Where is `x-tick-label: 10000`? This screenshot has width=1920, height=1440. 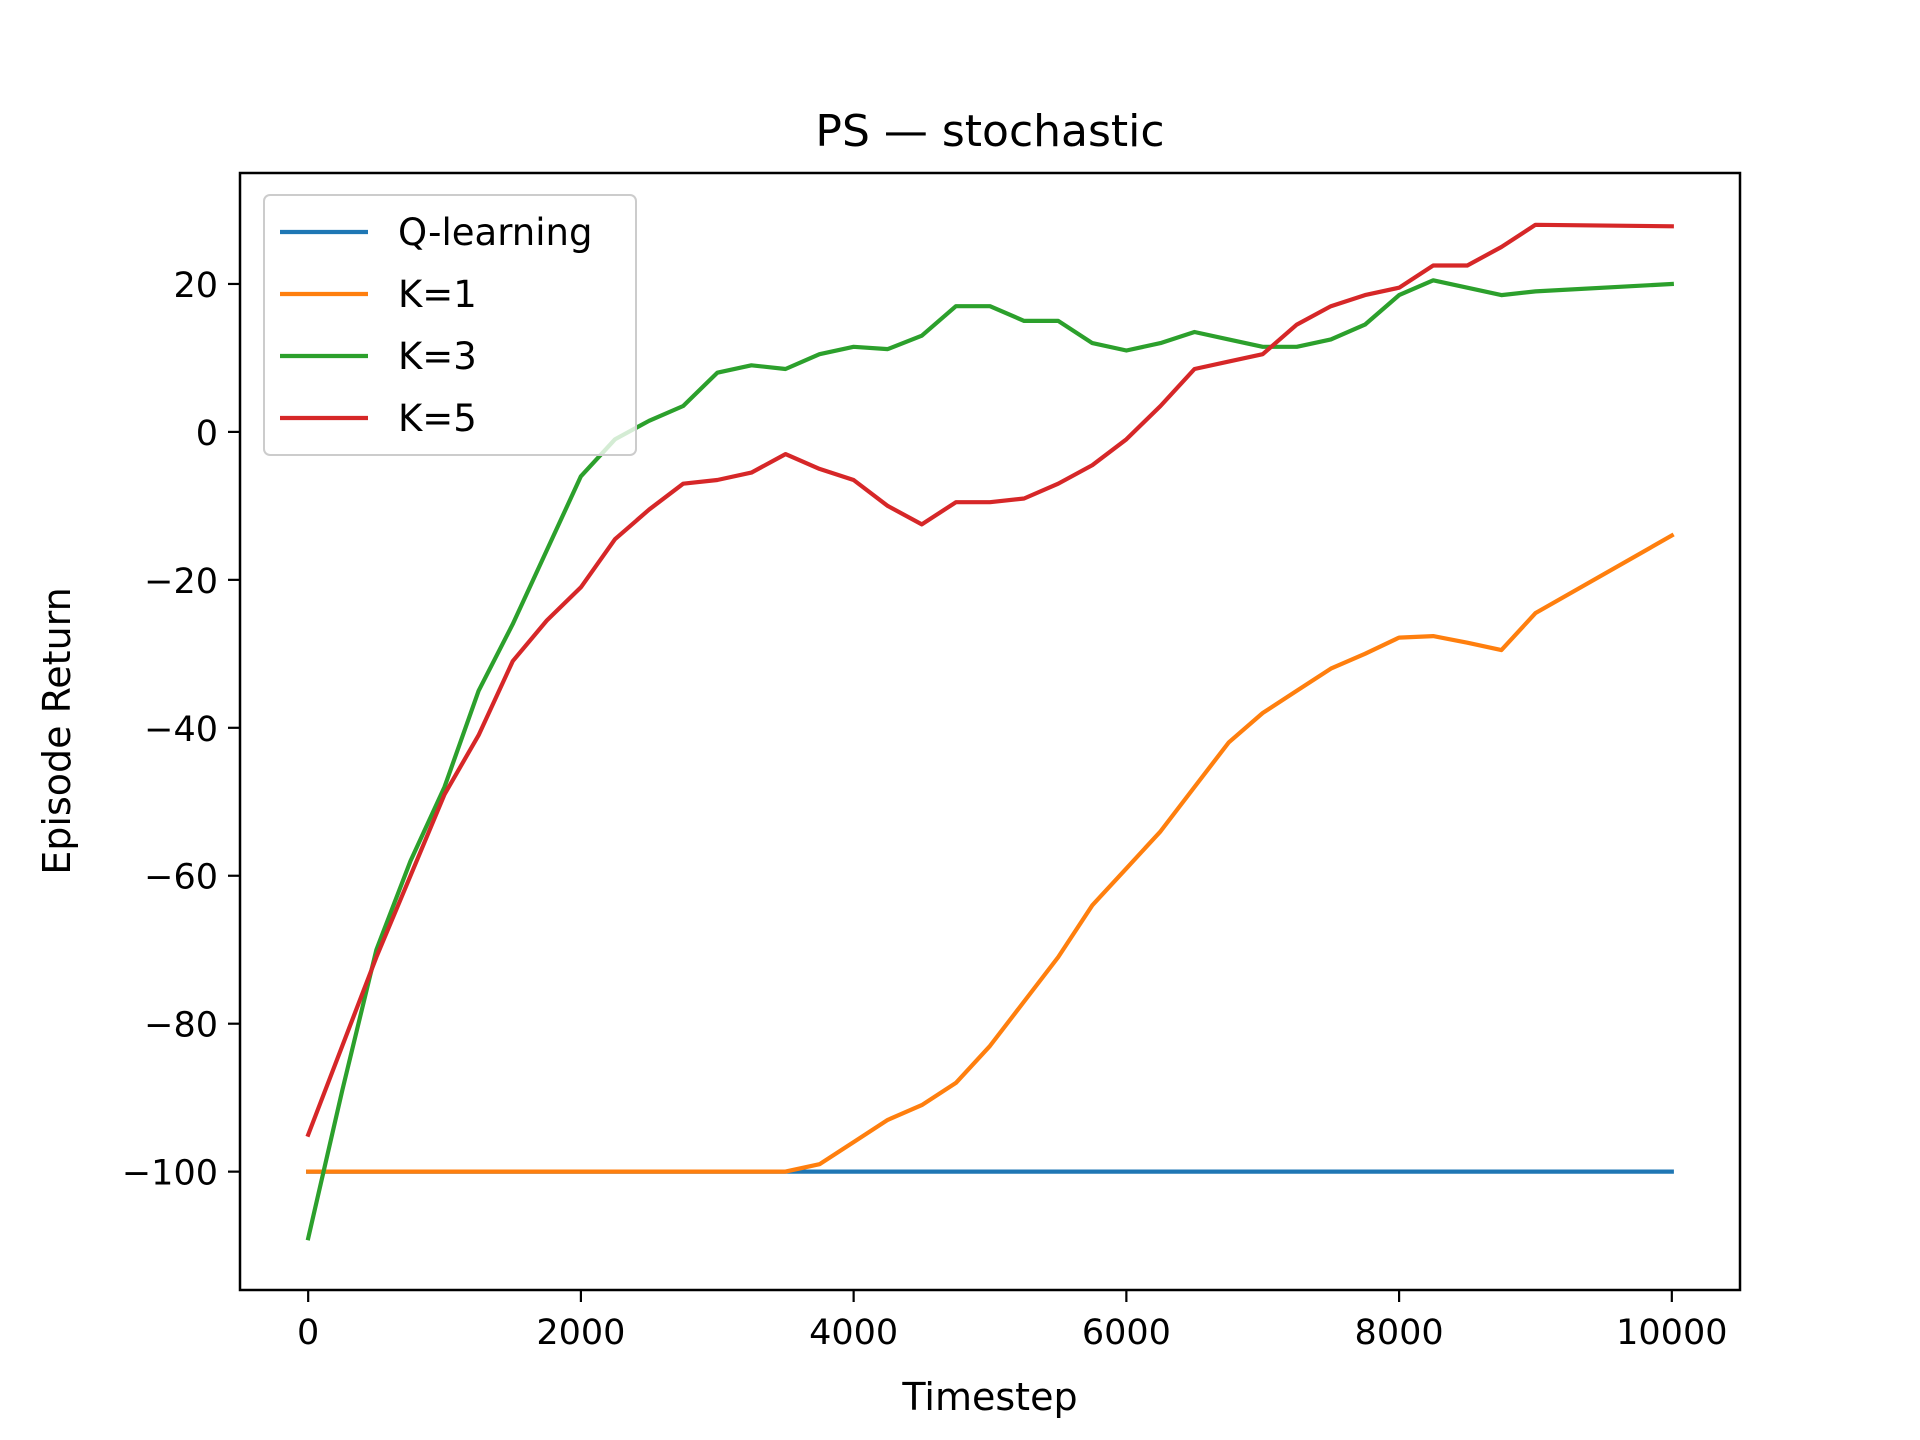
x-tick-label: 10000 is located at coordinates (1671, 1333).